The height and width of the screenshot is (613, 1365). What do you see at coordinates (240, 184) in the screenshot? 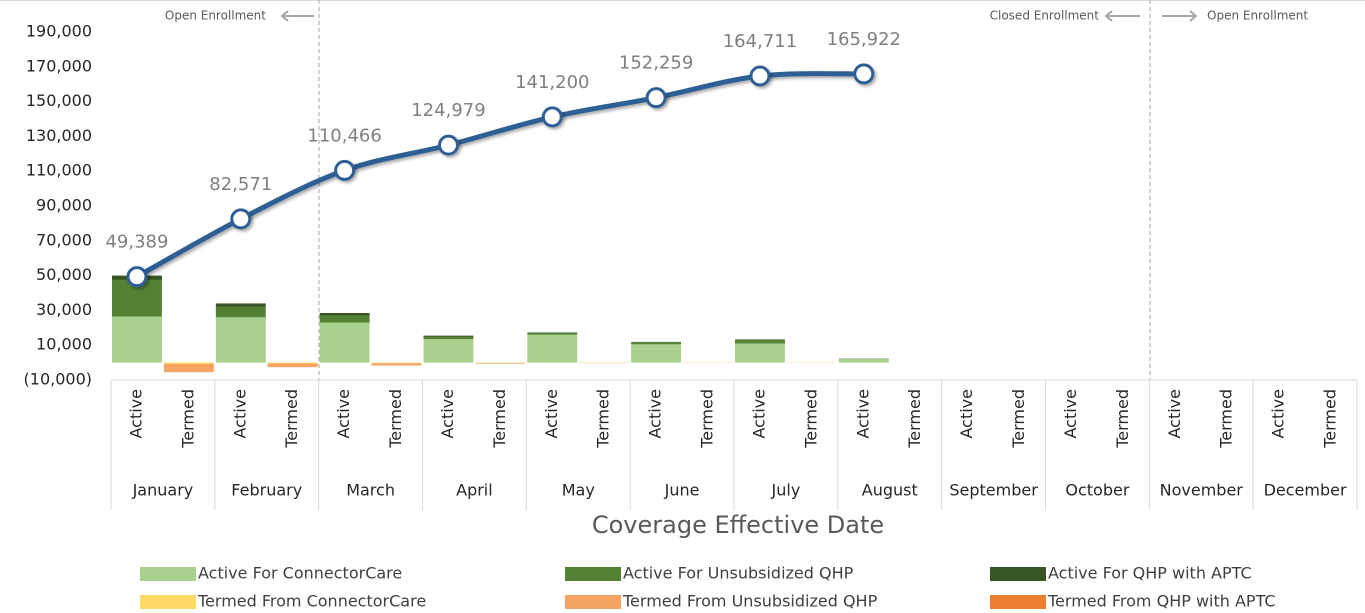
I see `data-label: 82,571` at bounding box center [240, 184].